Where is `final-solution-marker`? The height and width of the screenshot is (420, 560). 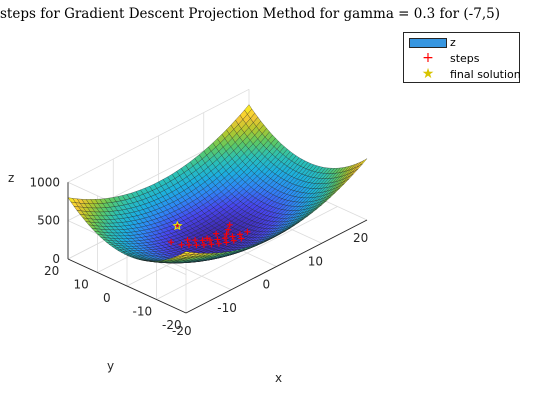 final-solution-marker is located at coordinates (177, 225).